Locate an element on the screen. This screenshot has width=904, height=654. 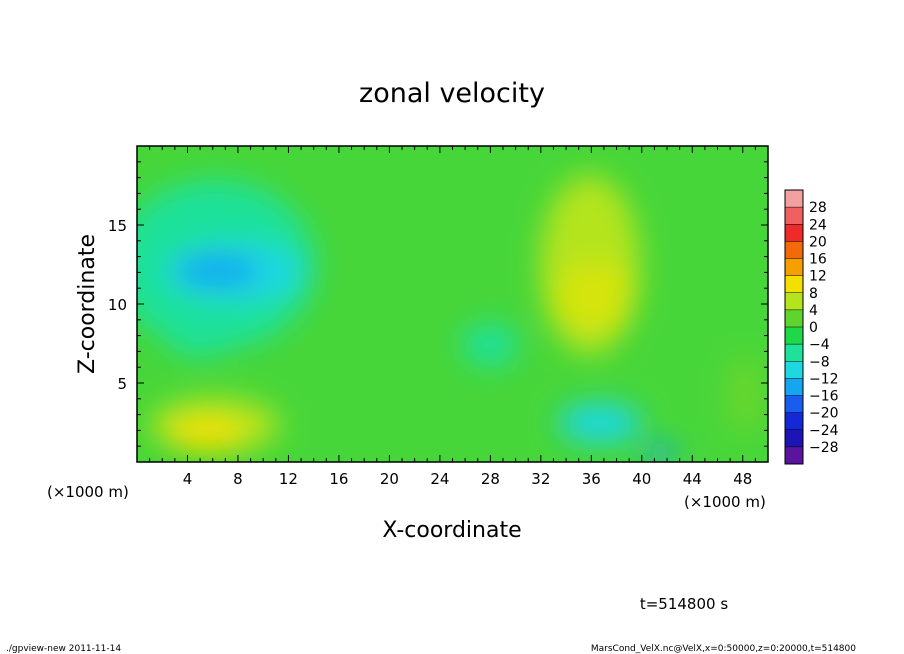
chart-title: zonal velocity is located at coordinates (452, 93).